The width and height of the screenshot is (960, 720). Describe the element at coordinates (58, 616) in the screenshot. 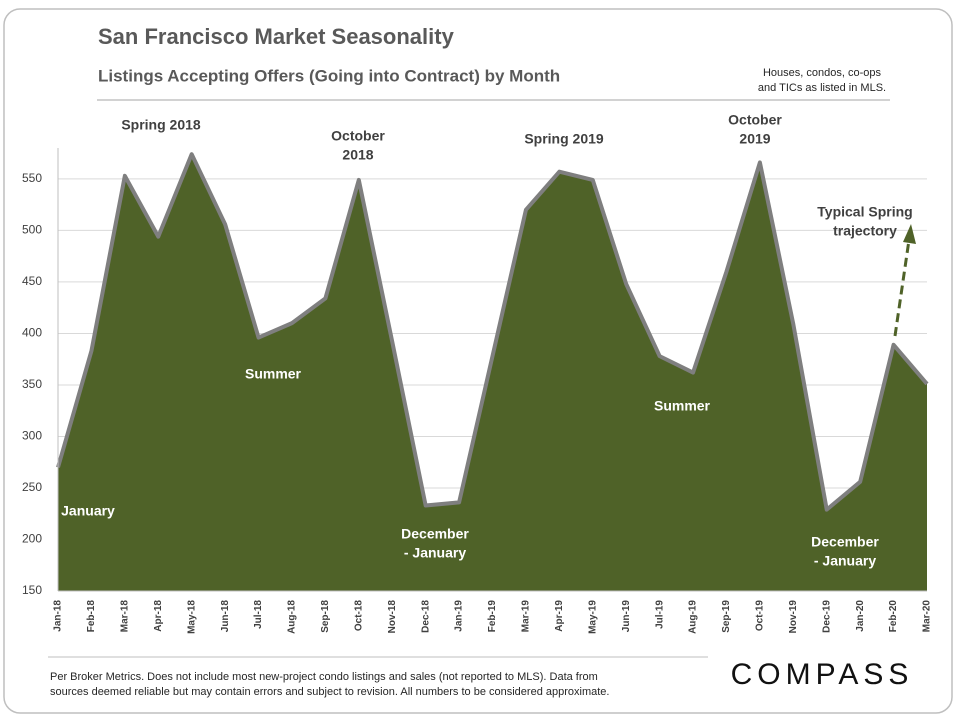

I see `x-tick-label: Jan-18` at that location.